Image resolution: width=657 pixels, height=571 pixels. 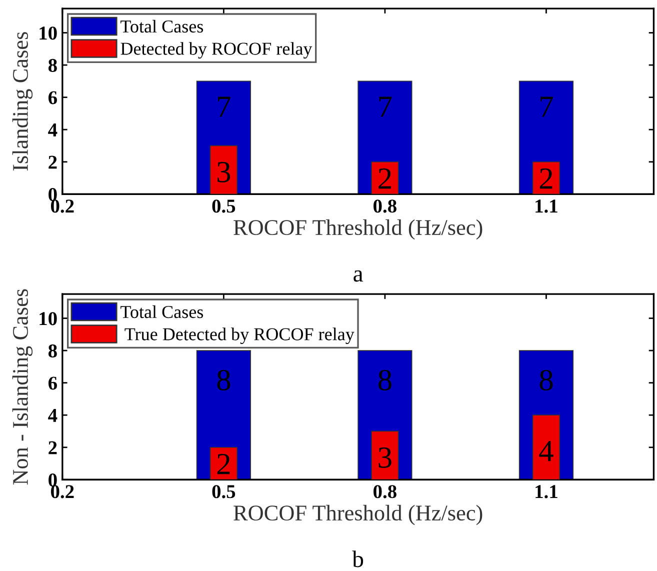 What do you see at coordinates (22, 387) in the screenshot?
I see `y-axis-title: Non - Islanding Cases` at bounding box center [22, 387].